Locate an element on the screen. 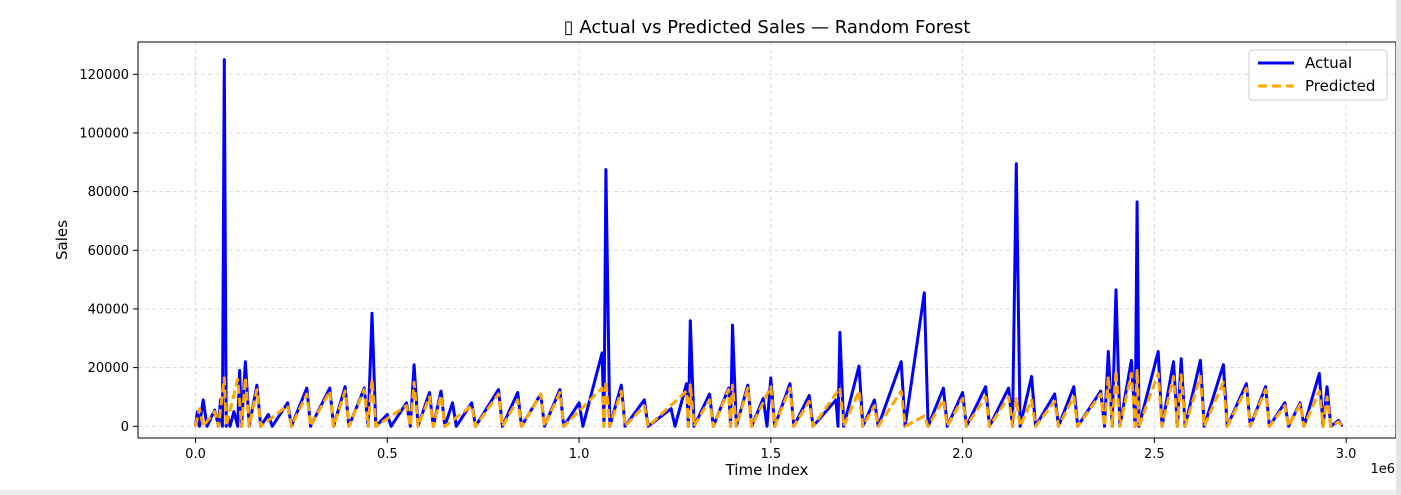  legend-label-actual: Actual is located at coordinates (1328, 63).